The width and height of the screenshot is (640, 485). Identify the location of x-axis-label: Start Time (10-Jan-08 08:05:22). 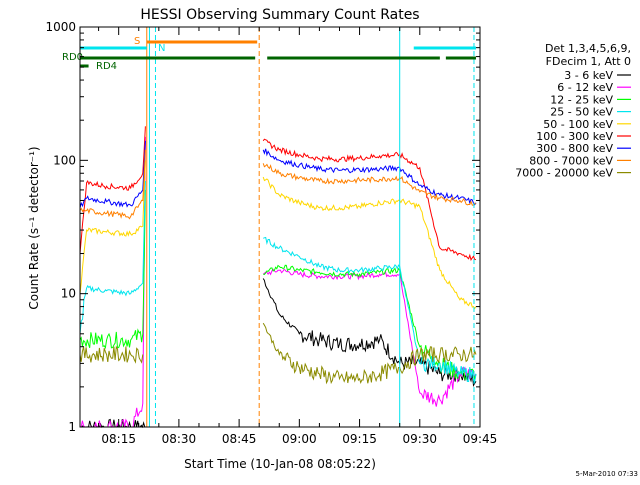
(280, 464).